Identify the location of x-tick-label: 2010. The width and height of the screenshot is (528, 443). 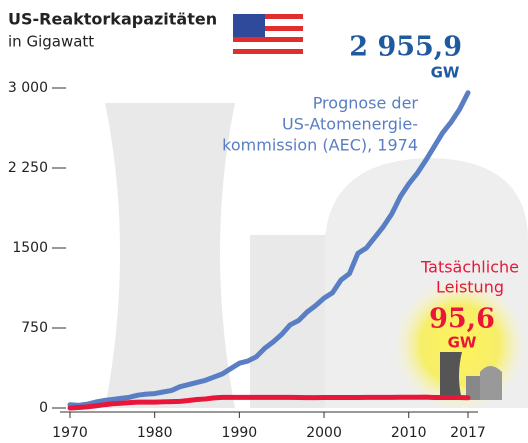
(409, 433).